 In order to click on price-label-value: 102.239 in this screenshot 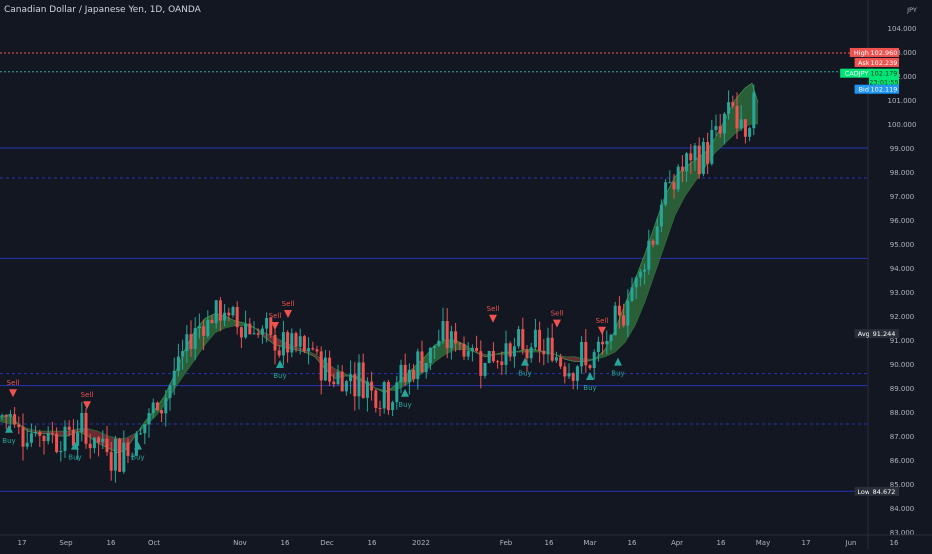, I will do `click(884, 63)`.